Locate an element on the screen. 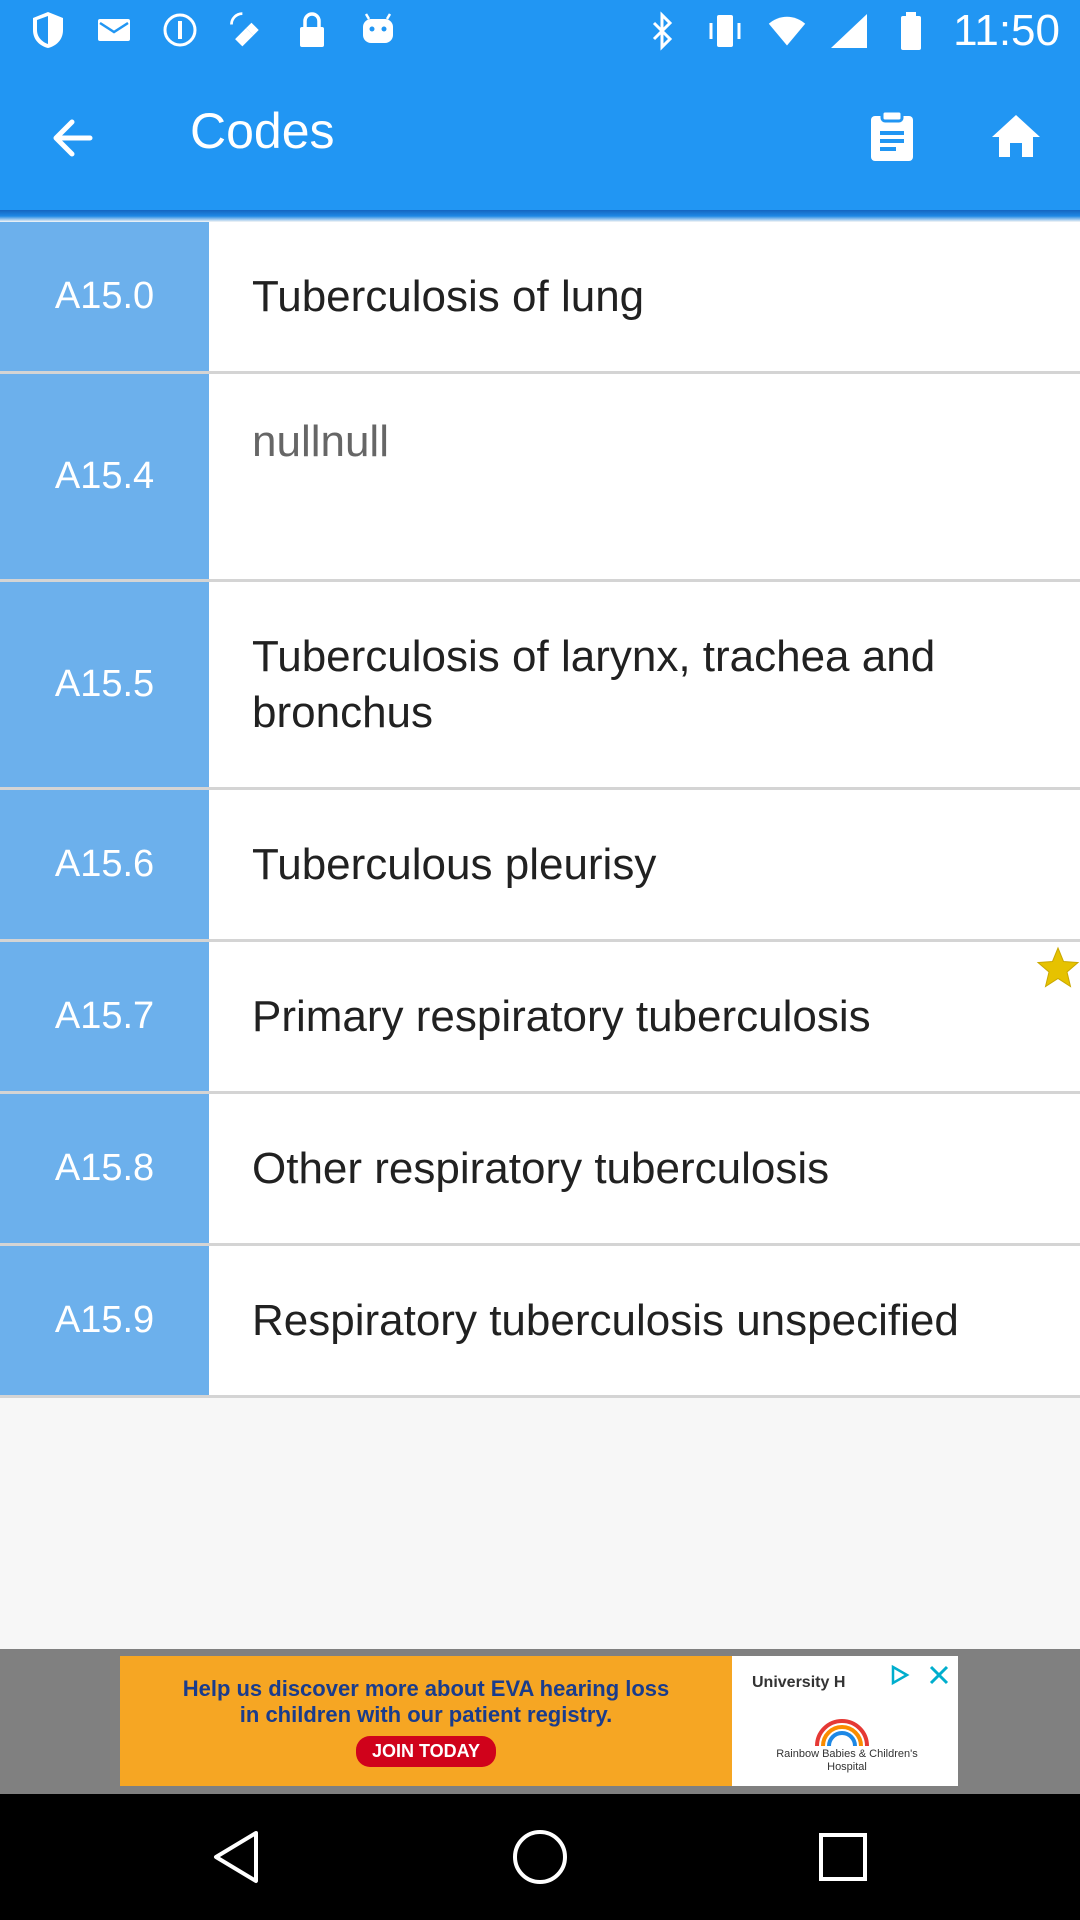 Image resolution: width=1080 pixels, height=1920 pixels. nav-recents-icon is located at coordinates (843, 1857).